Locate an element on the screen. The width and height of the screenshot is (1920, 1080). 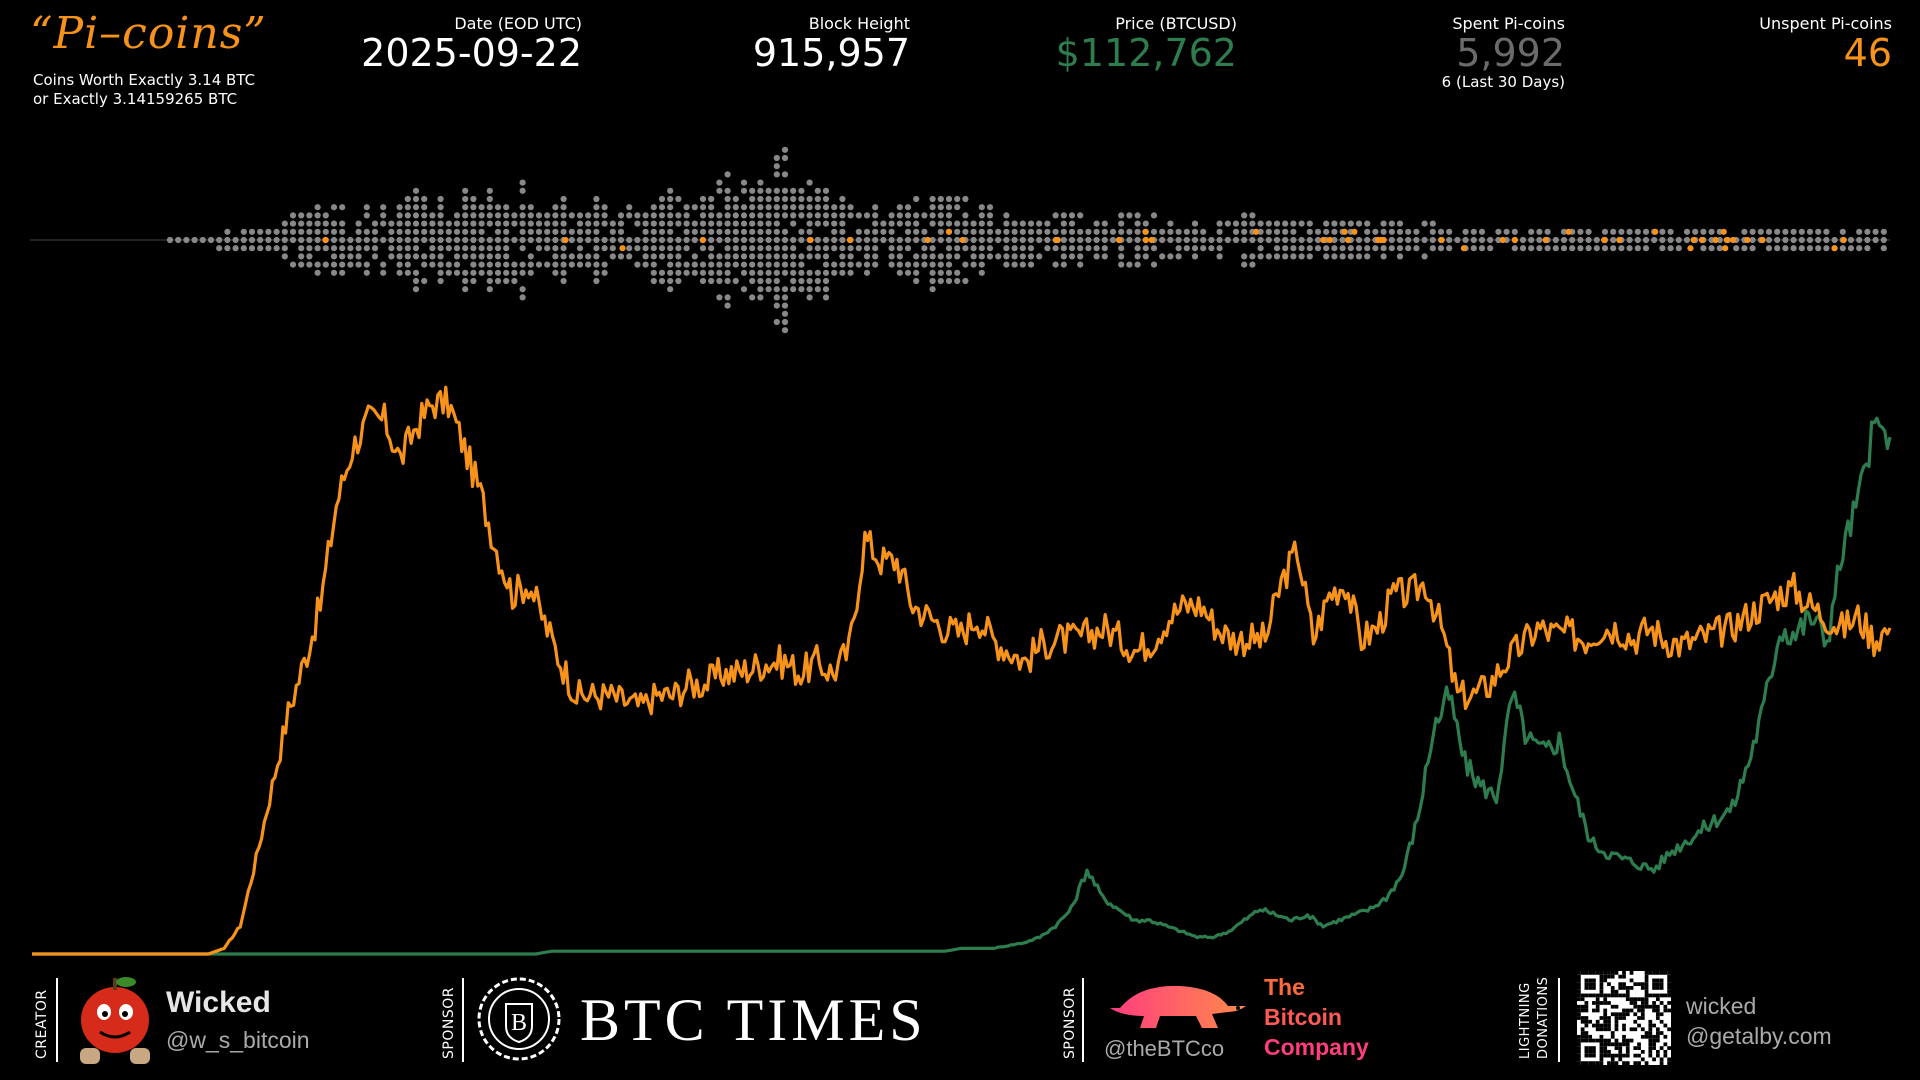
lightning-address-domain: @getalby.com is located at coordinates (1759, 1036).